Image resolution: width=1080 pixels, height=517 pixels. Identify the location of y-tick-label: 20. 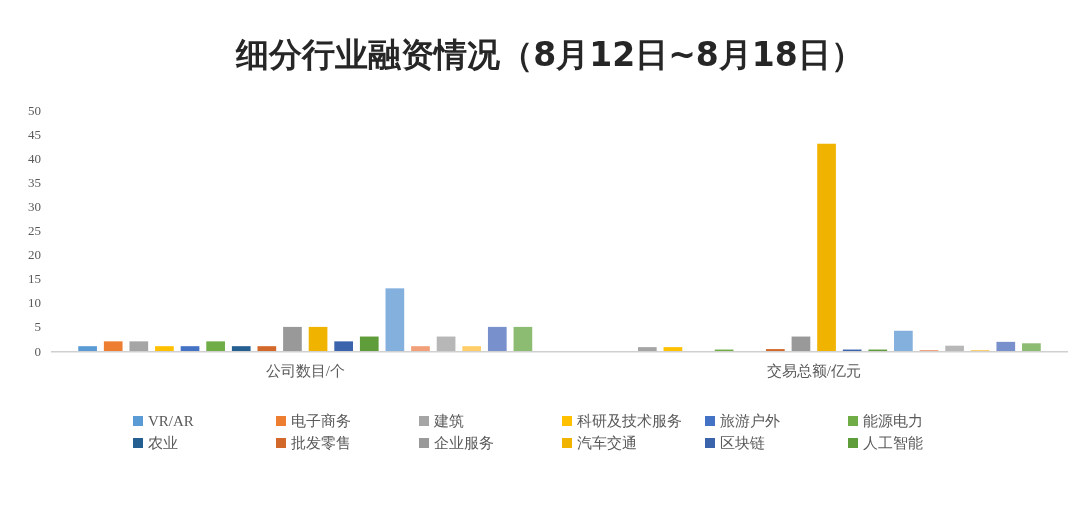
(34, 255).